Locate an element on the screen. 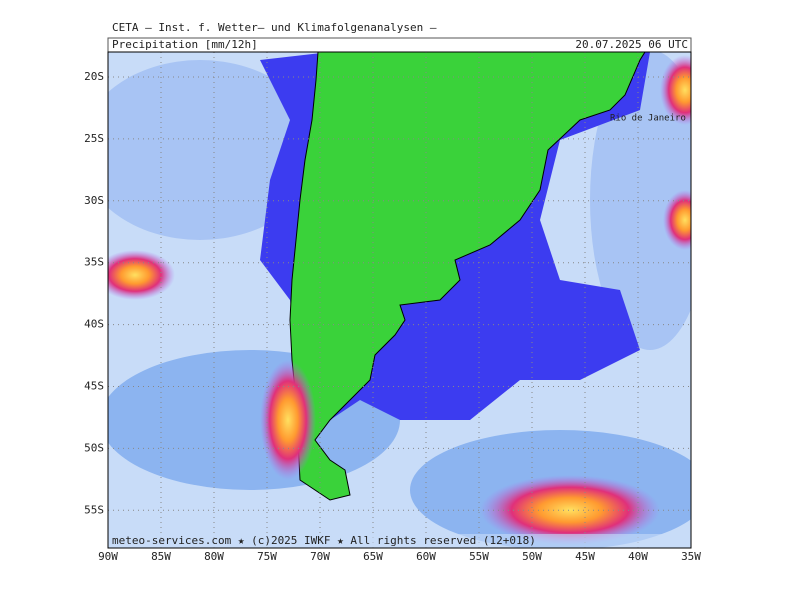 The width and height of the screenshot is (800, 600). footer-band is located at coordinates (399, 541).